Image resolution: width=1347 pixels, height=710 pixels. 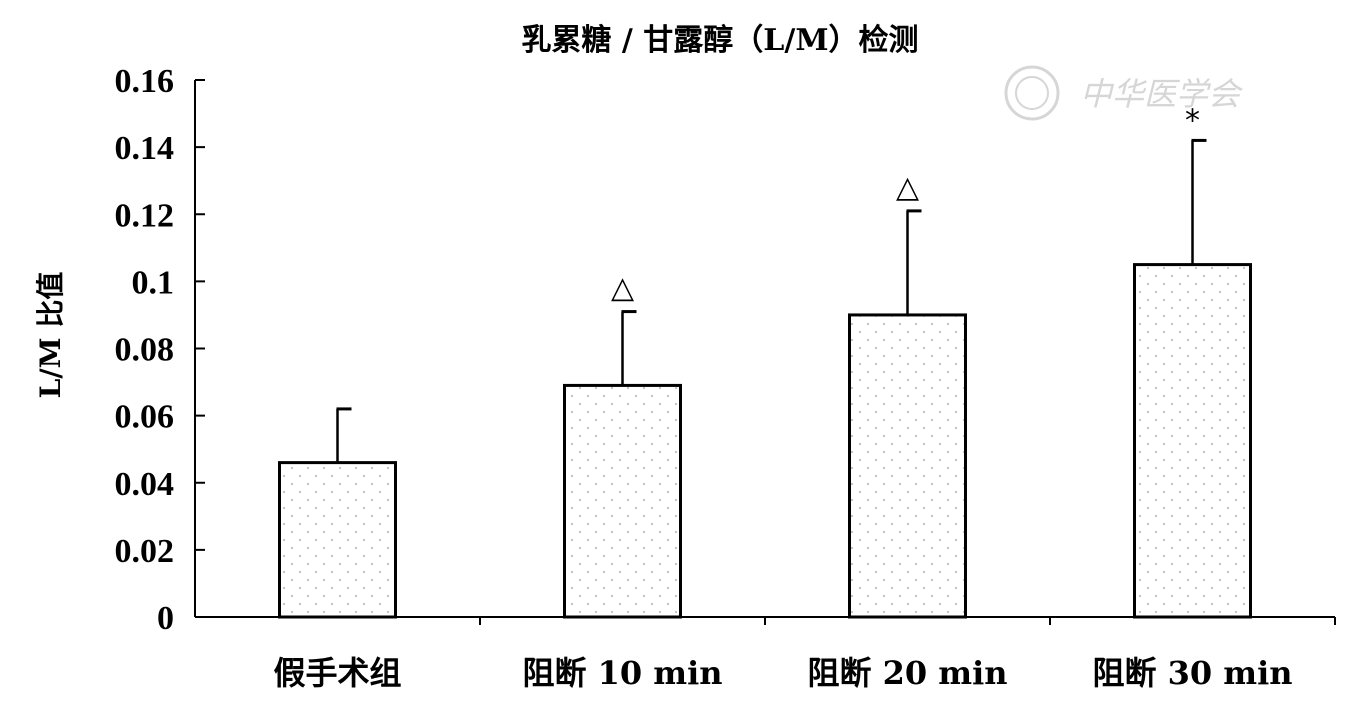 What do you see at coordinates (1192, 120) in the screenshot?
I see `significance-marker: *` at bounding box center [1192, 120].